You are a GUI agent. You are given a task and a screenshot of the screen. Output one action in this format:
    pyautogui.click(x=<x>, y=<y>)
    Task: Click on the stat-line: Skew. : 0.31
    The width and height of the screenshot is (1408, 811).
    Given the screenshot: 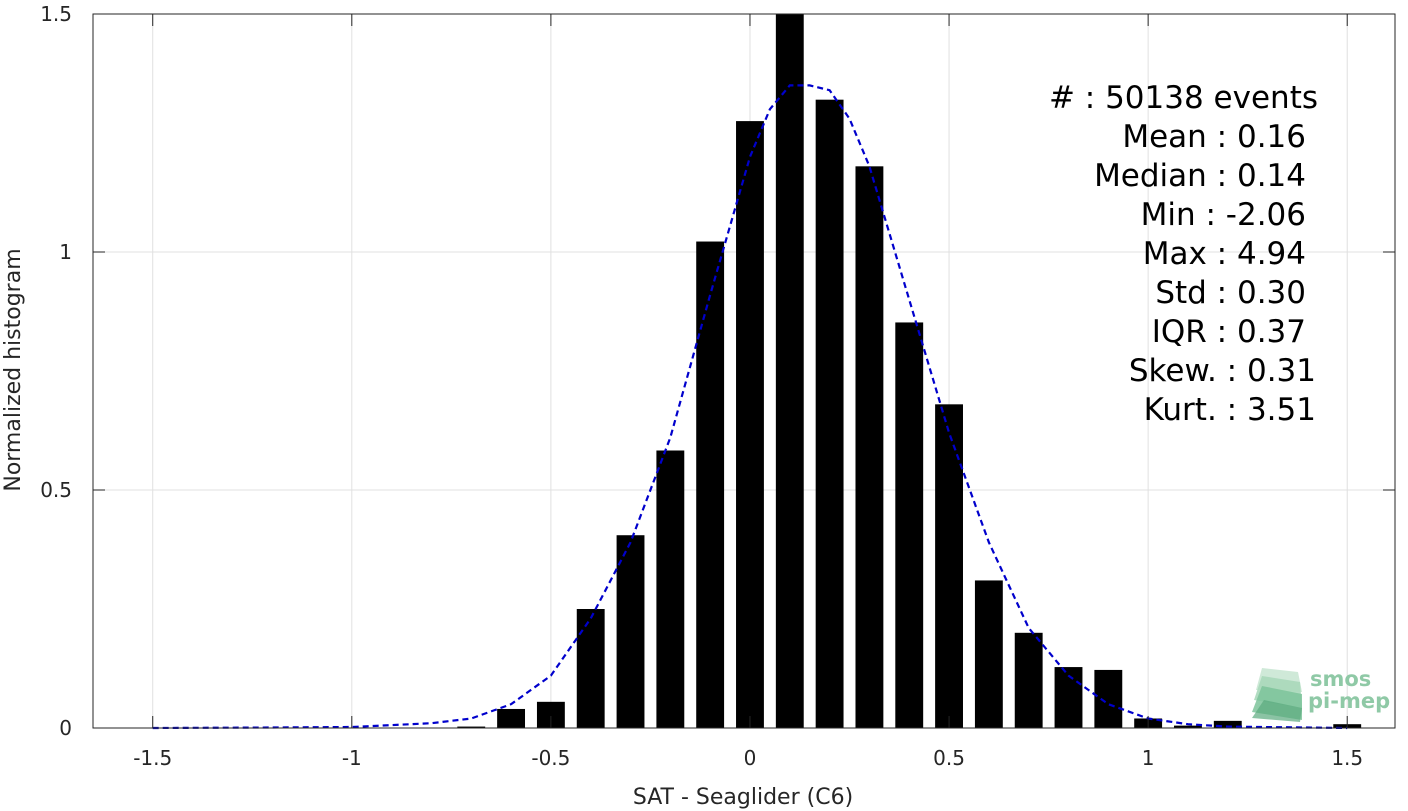 What is the action you would take?
    pyautogui.click(x=1222, y=371)
    